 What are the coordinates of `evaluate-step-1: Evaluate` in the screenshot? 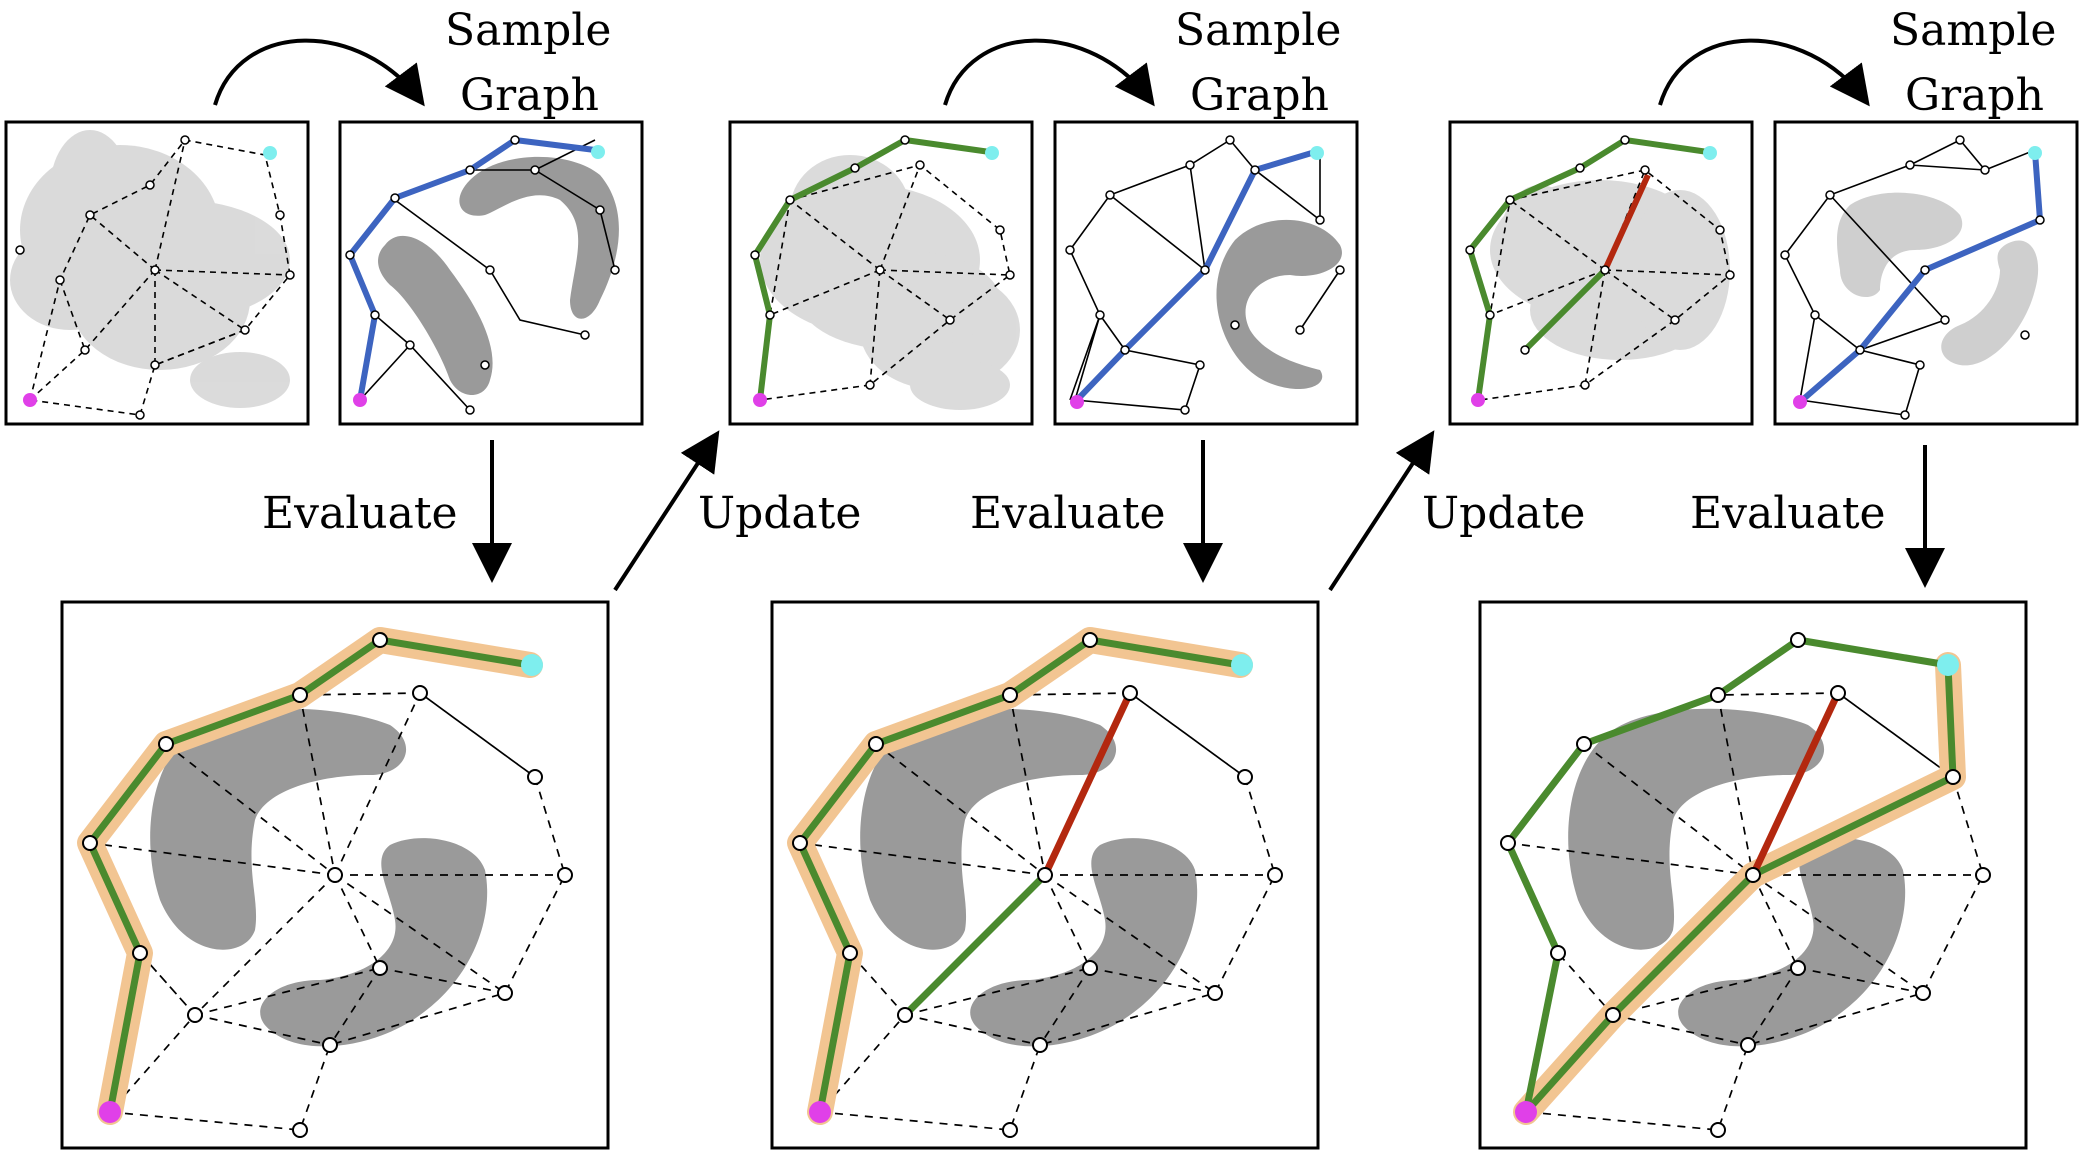 It's located at (387, 511).